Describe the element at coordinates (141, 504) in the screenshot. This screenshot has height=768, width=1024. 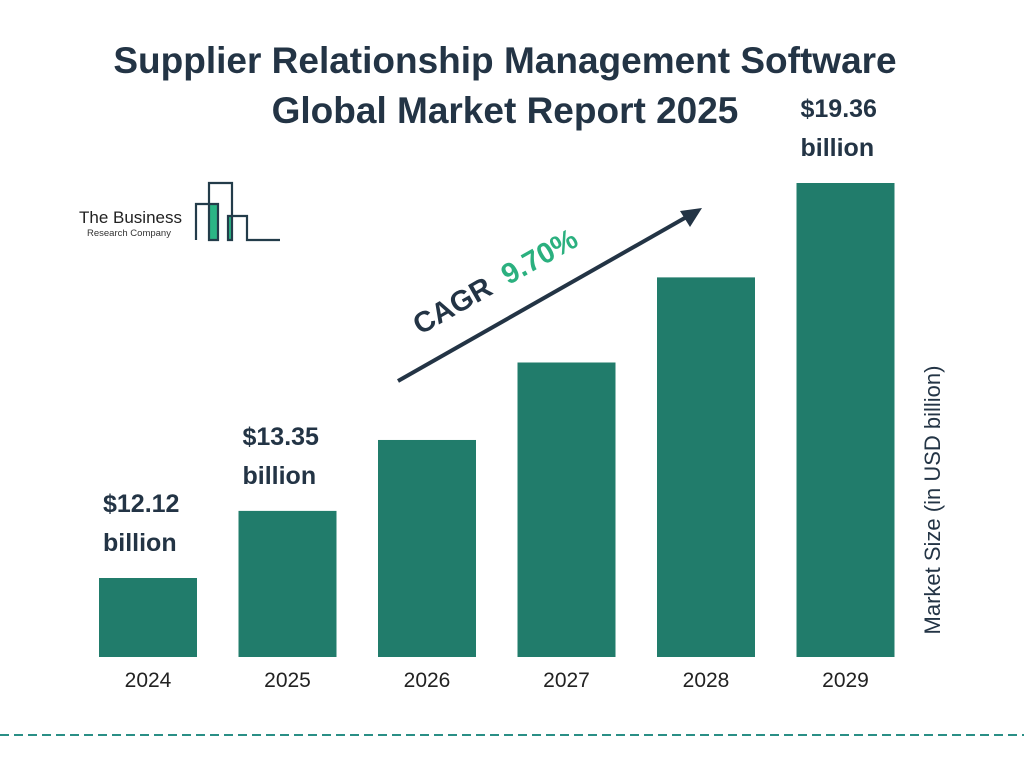
I see `data-label: $12.12` at that location.